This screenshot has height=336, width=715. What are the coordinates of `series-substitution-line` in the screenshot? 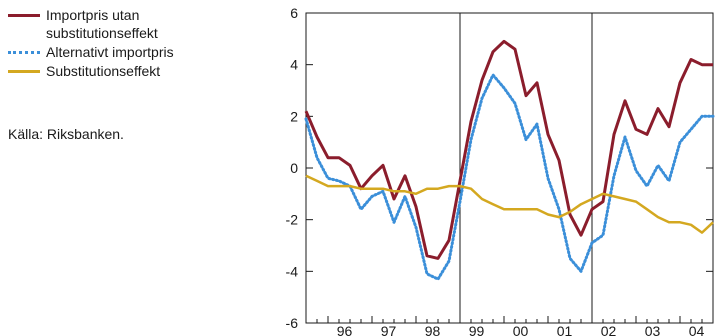 It's located at (509, 204).